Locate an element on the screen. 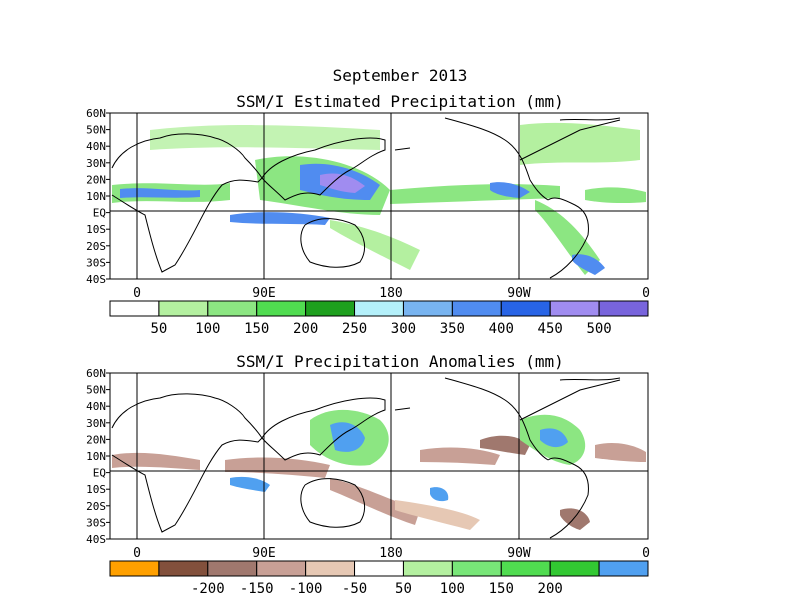 This screenshot has width=800, height=600. precipitation-colorbar: 50 100 150 200 250 300 350 400 450 500 is located at coordinates (379, 318).